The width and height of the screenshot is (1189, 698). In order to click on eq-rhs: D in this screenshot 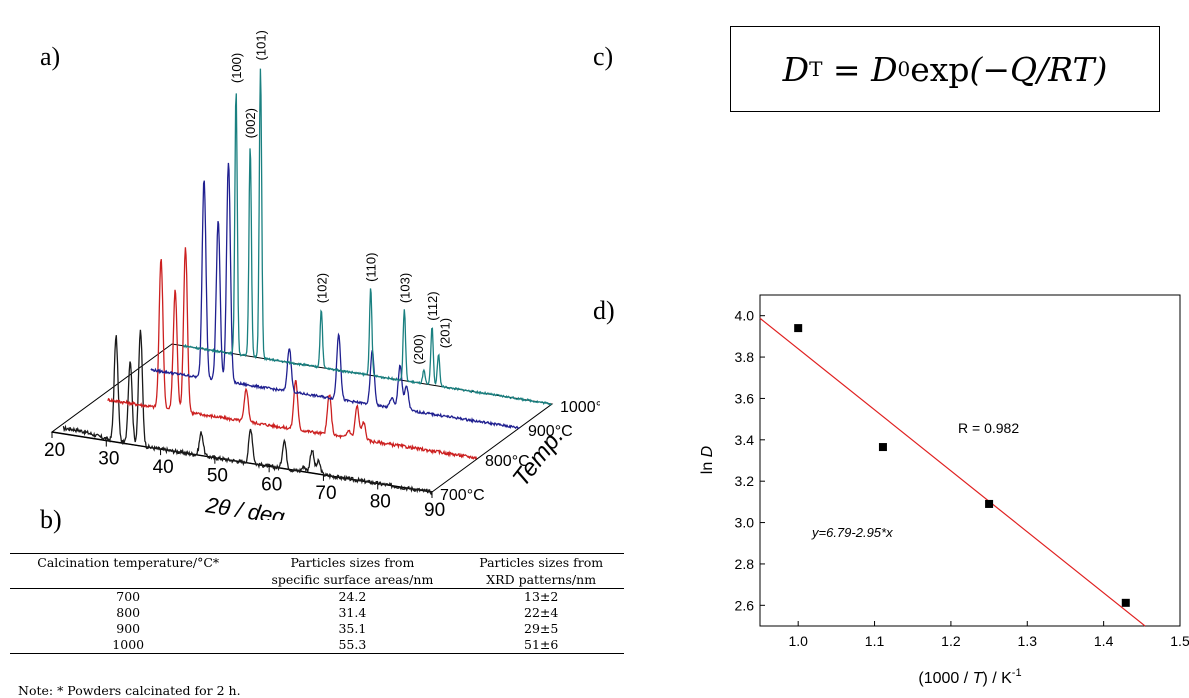, I will do `click(884, 69)`.